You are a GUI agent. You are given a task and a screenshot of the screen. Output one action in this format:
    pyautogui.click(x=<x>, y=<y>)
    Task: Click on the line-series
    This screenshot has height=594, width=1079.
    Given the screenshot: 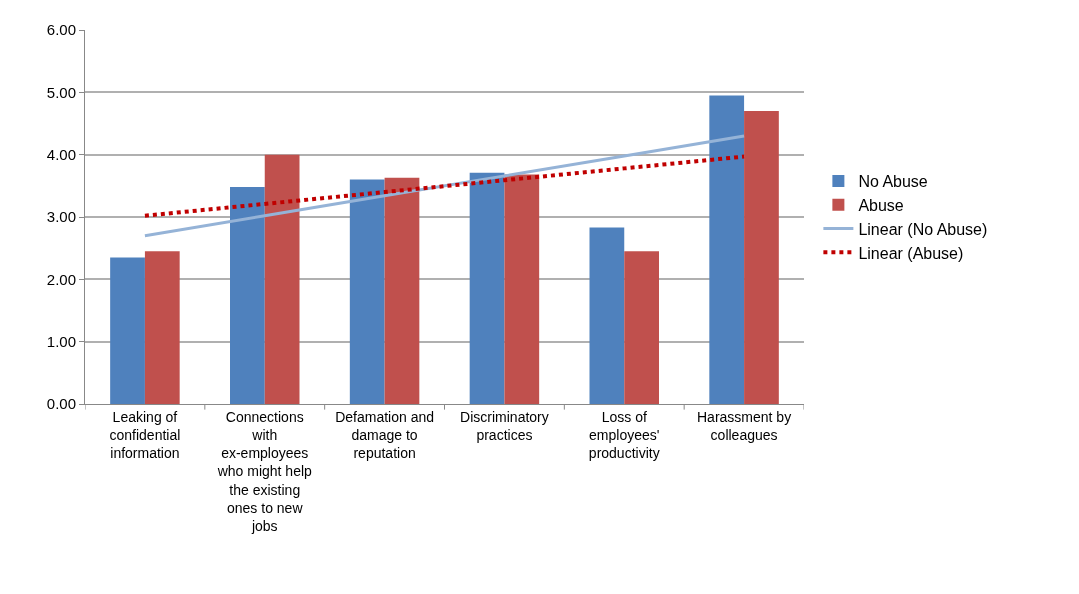 What is the action you would take?
    pyautogui.click(x=444, y=186)
    